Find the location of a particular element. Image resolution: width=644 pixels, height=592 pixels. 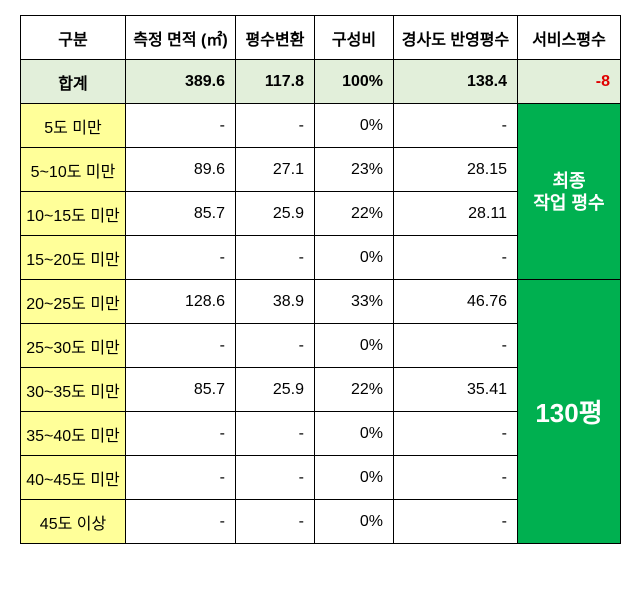

value-cell: 28.15 is located at coordinates (455, 169).